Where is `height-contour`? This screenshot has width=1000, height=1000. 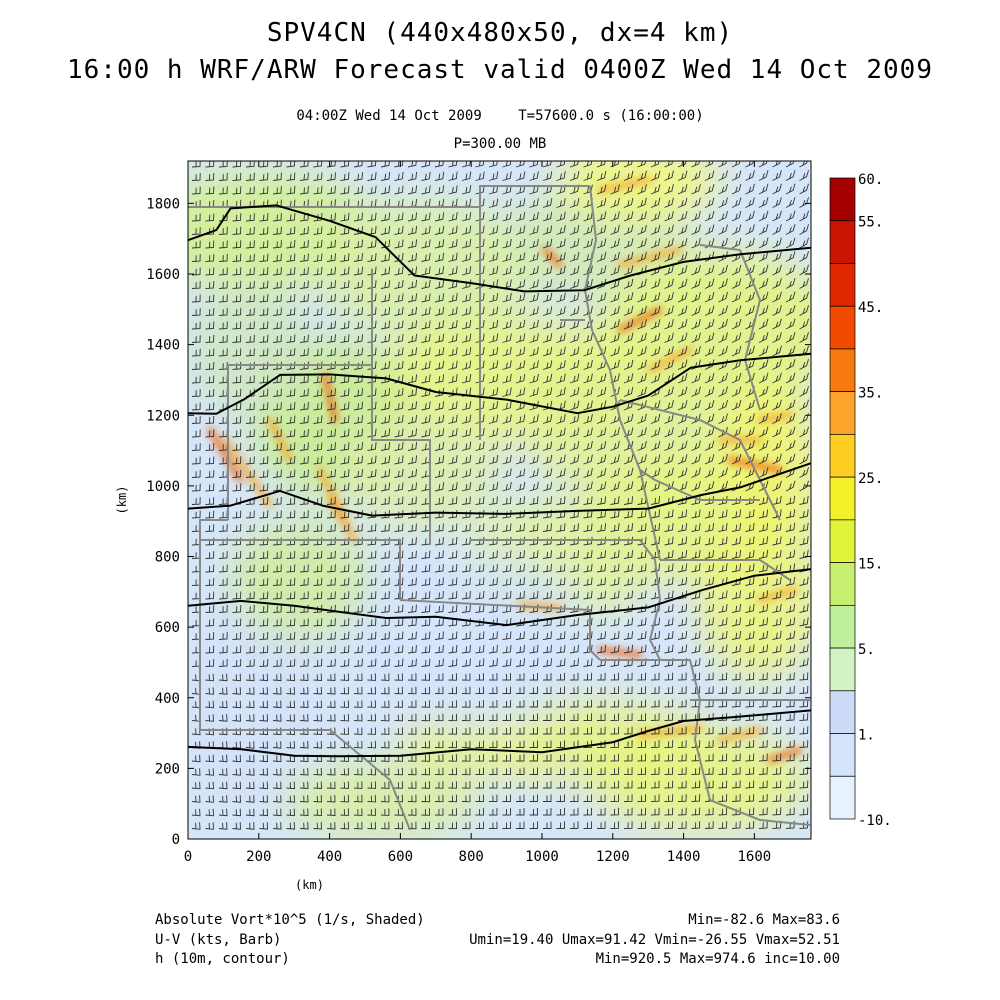 height-contour is located at coordinates (499, 248).